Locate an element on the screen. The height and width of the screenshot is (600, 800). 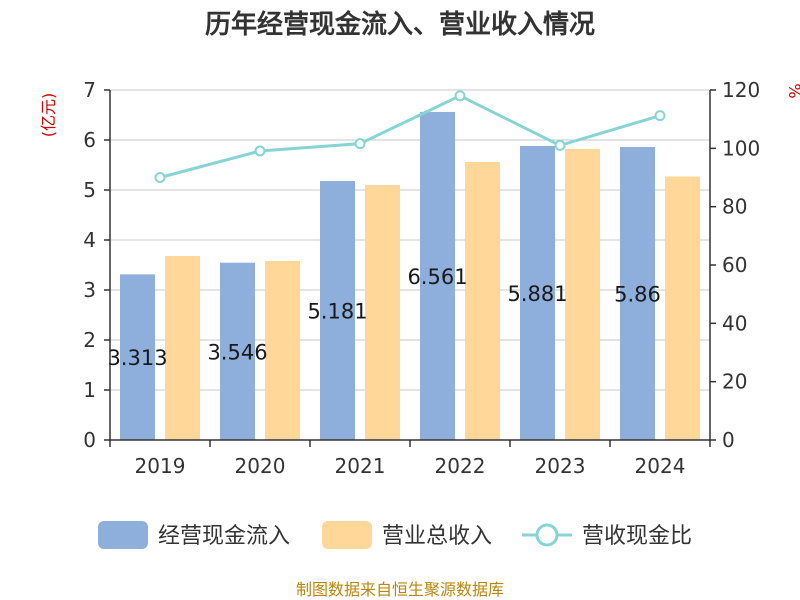
x-tick-label: 2024 is located at coordinates (660, 466).